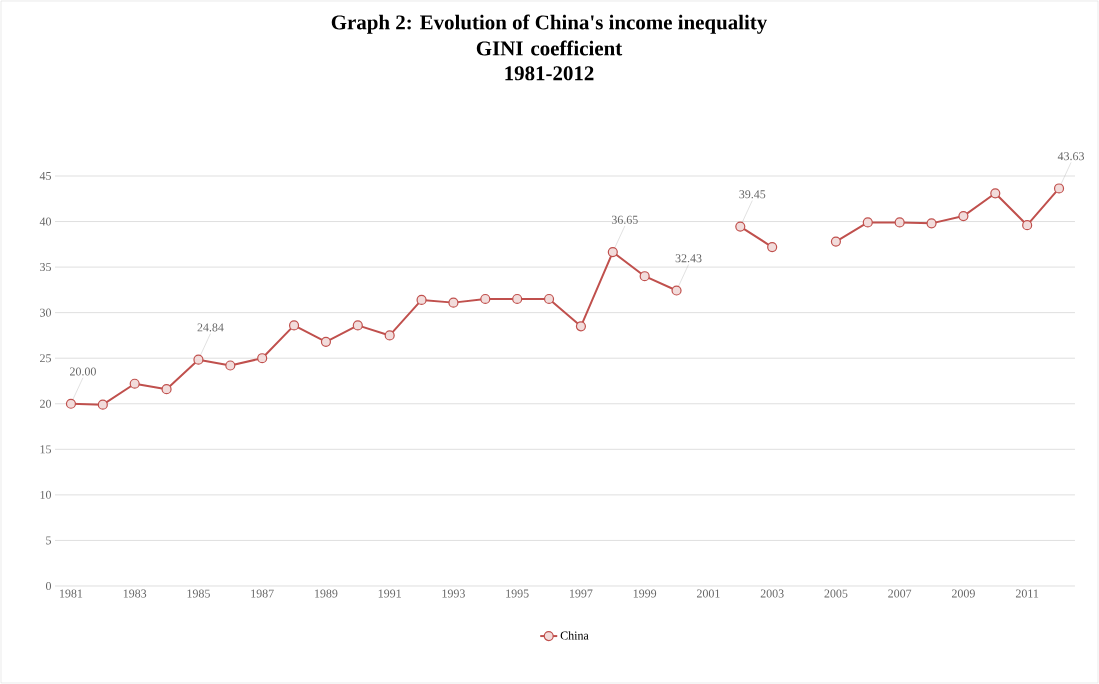 The height and width of the screenshot is (684, 1099). What do you see at coordinates (549, 60) in the screenshot?
I see `chart-subtitle: GINI coefficient 1981-2012` at bounding box center [549, 60].